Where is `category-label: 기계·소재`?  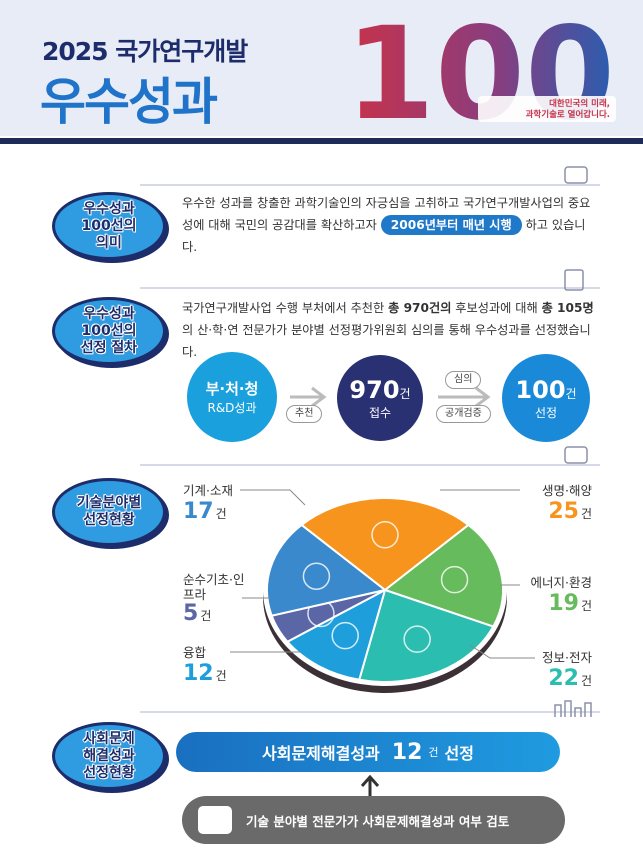 category-label: 기계·소재 is located at coordinates (208, 490).